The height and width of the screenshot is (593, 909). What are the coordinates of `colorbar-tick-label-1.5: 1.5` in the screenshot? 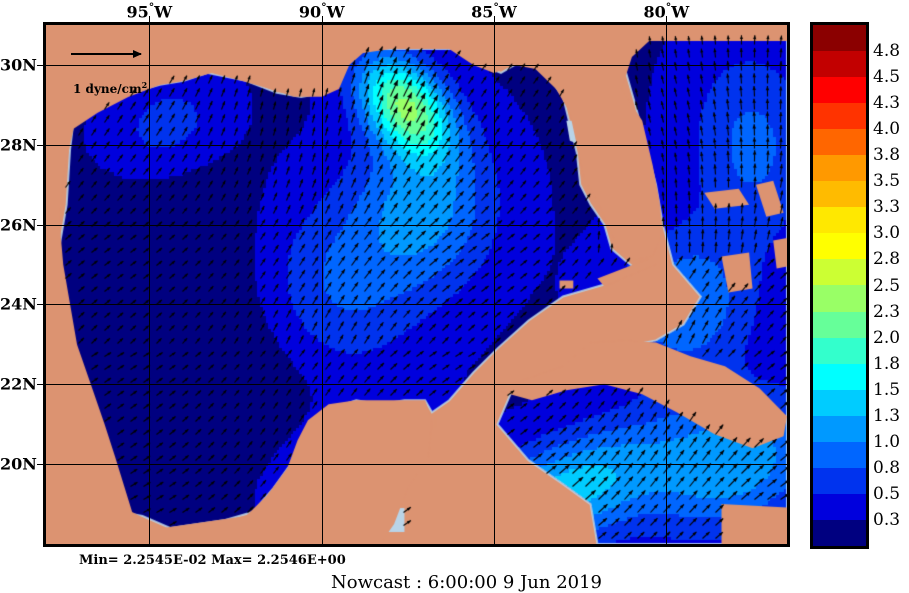 It's located at (887, 389).